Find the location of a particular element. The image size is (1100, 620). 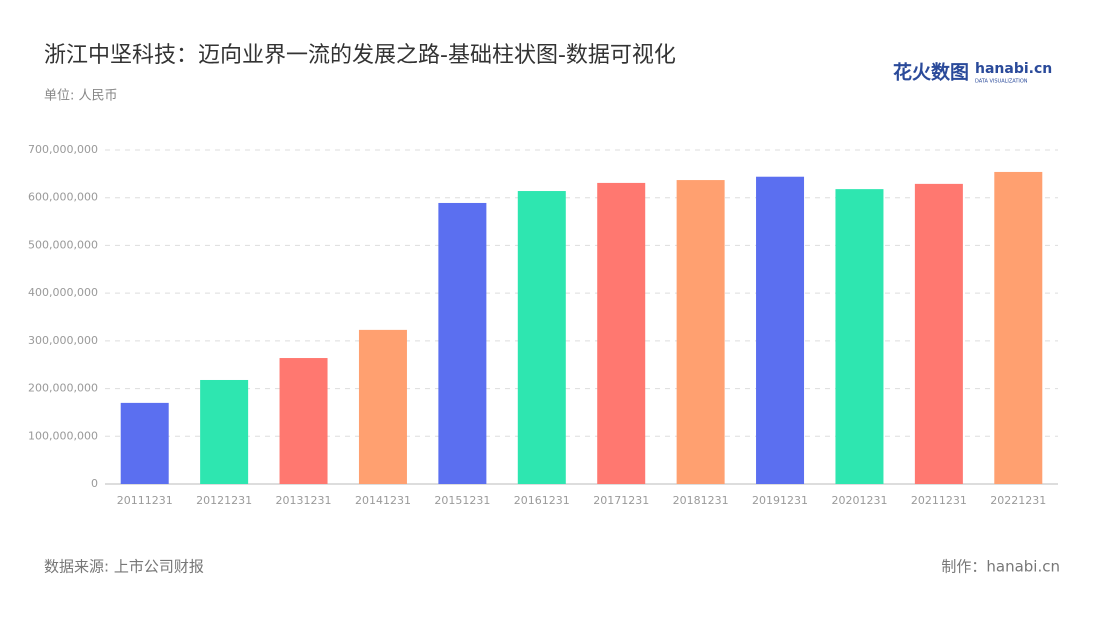

x-tick-label: 20221231 is located at coordinates (1018, 500).